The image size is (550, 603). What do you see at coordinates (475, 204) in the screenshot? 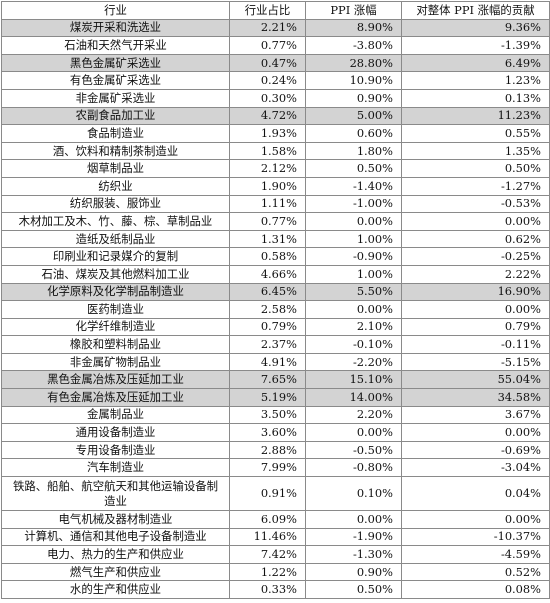
I see `contribution-cell: -0.53%` at bounding box center [475, 204].